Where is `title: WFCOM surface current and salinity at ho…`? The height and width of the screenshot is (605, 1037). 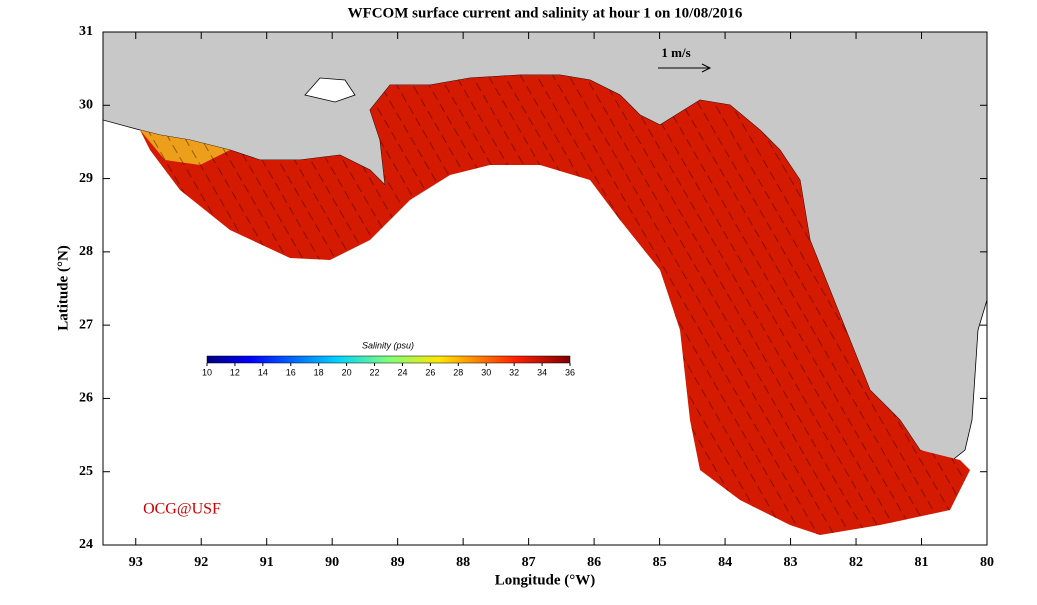 title: WFCOM surface current and salinity at ho… is located at coordinates (545, 13).